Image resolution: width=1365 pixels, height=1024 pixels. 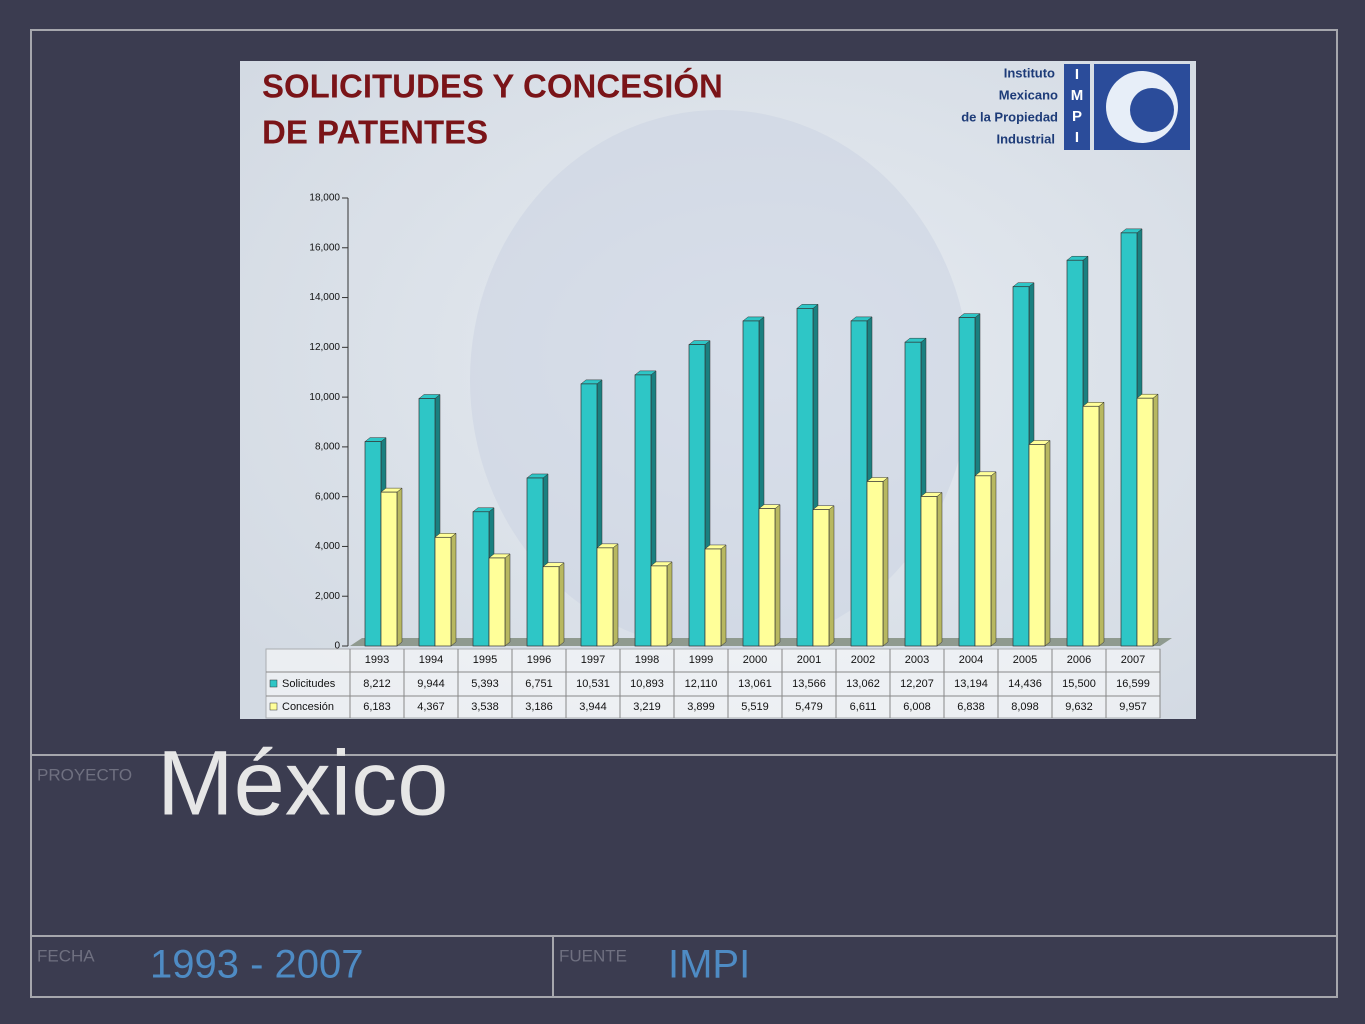 What do you see at coordinates (971, 707) in the screenshot?
I see `table-value: 6,838` at bounding box center [971, 707].